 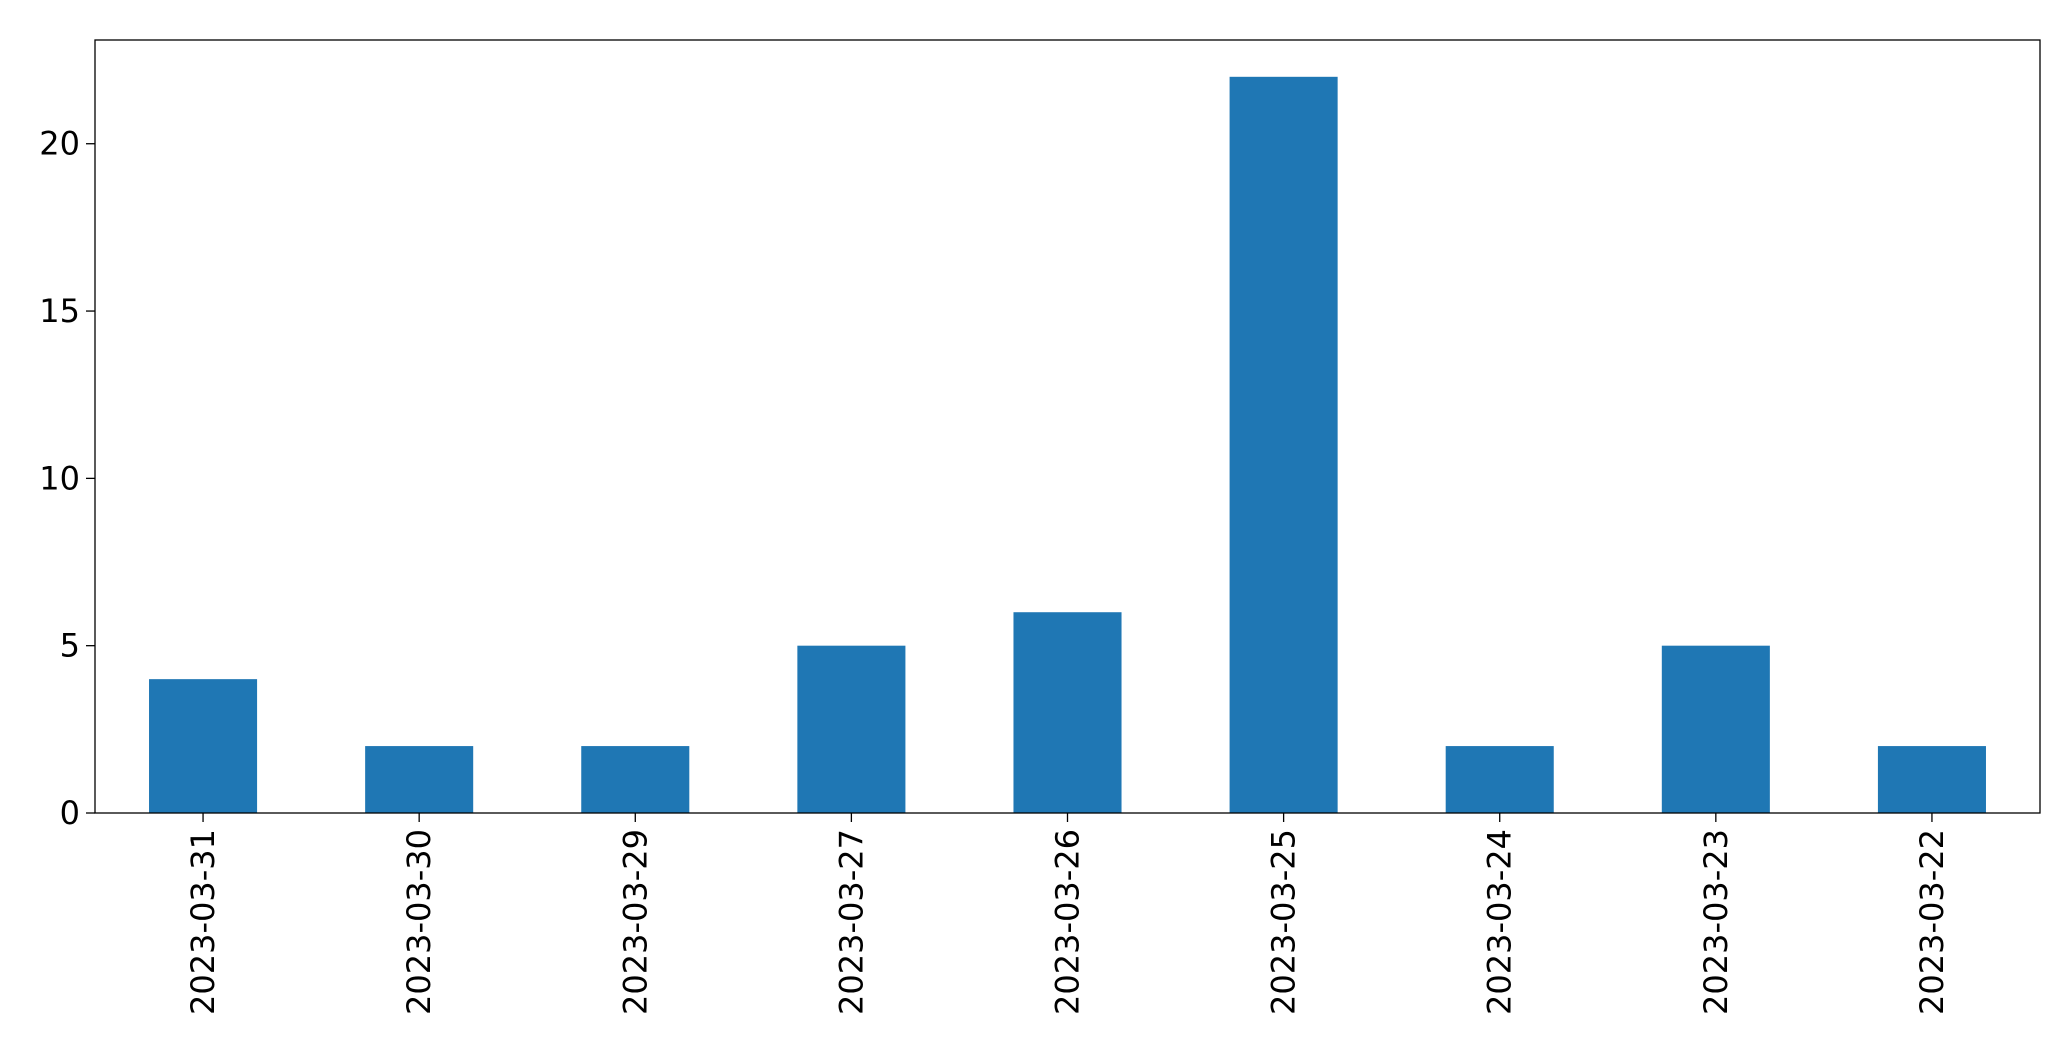 I want to click on x-tick-label: 2023-03-27, so click(x=851, y=922).